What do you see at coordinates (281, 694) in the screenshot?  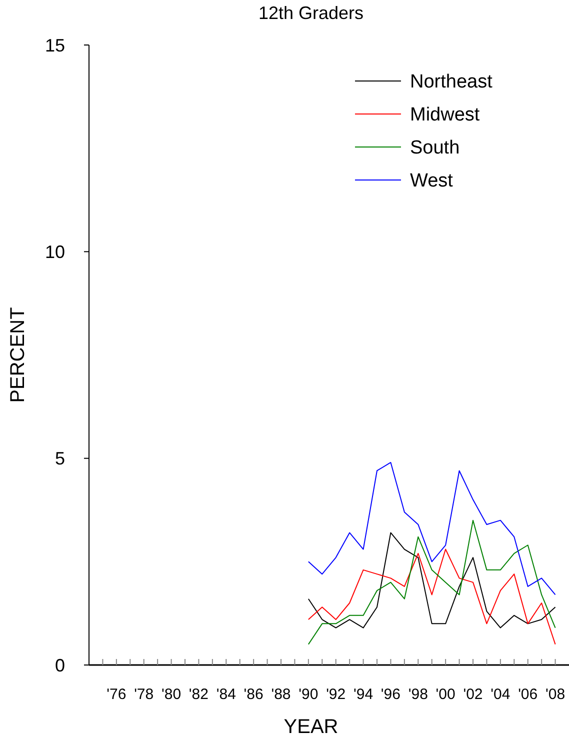 I see `x-tick-label: '88` at bounding box center [281, 694].